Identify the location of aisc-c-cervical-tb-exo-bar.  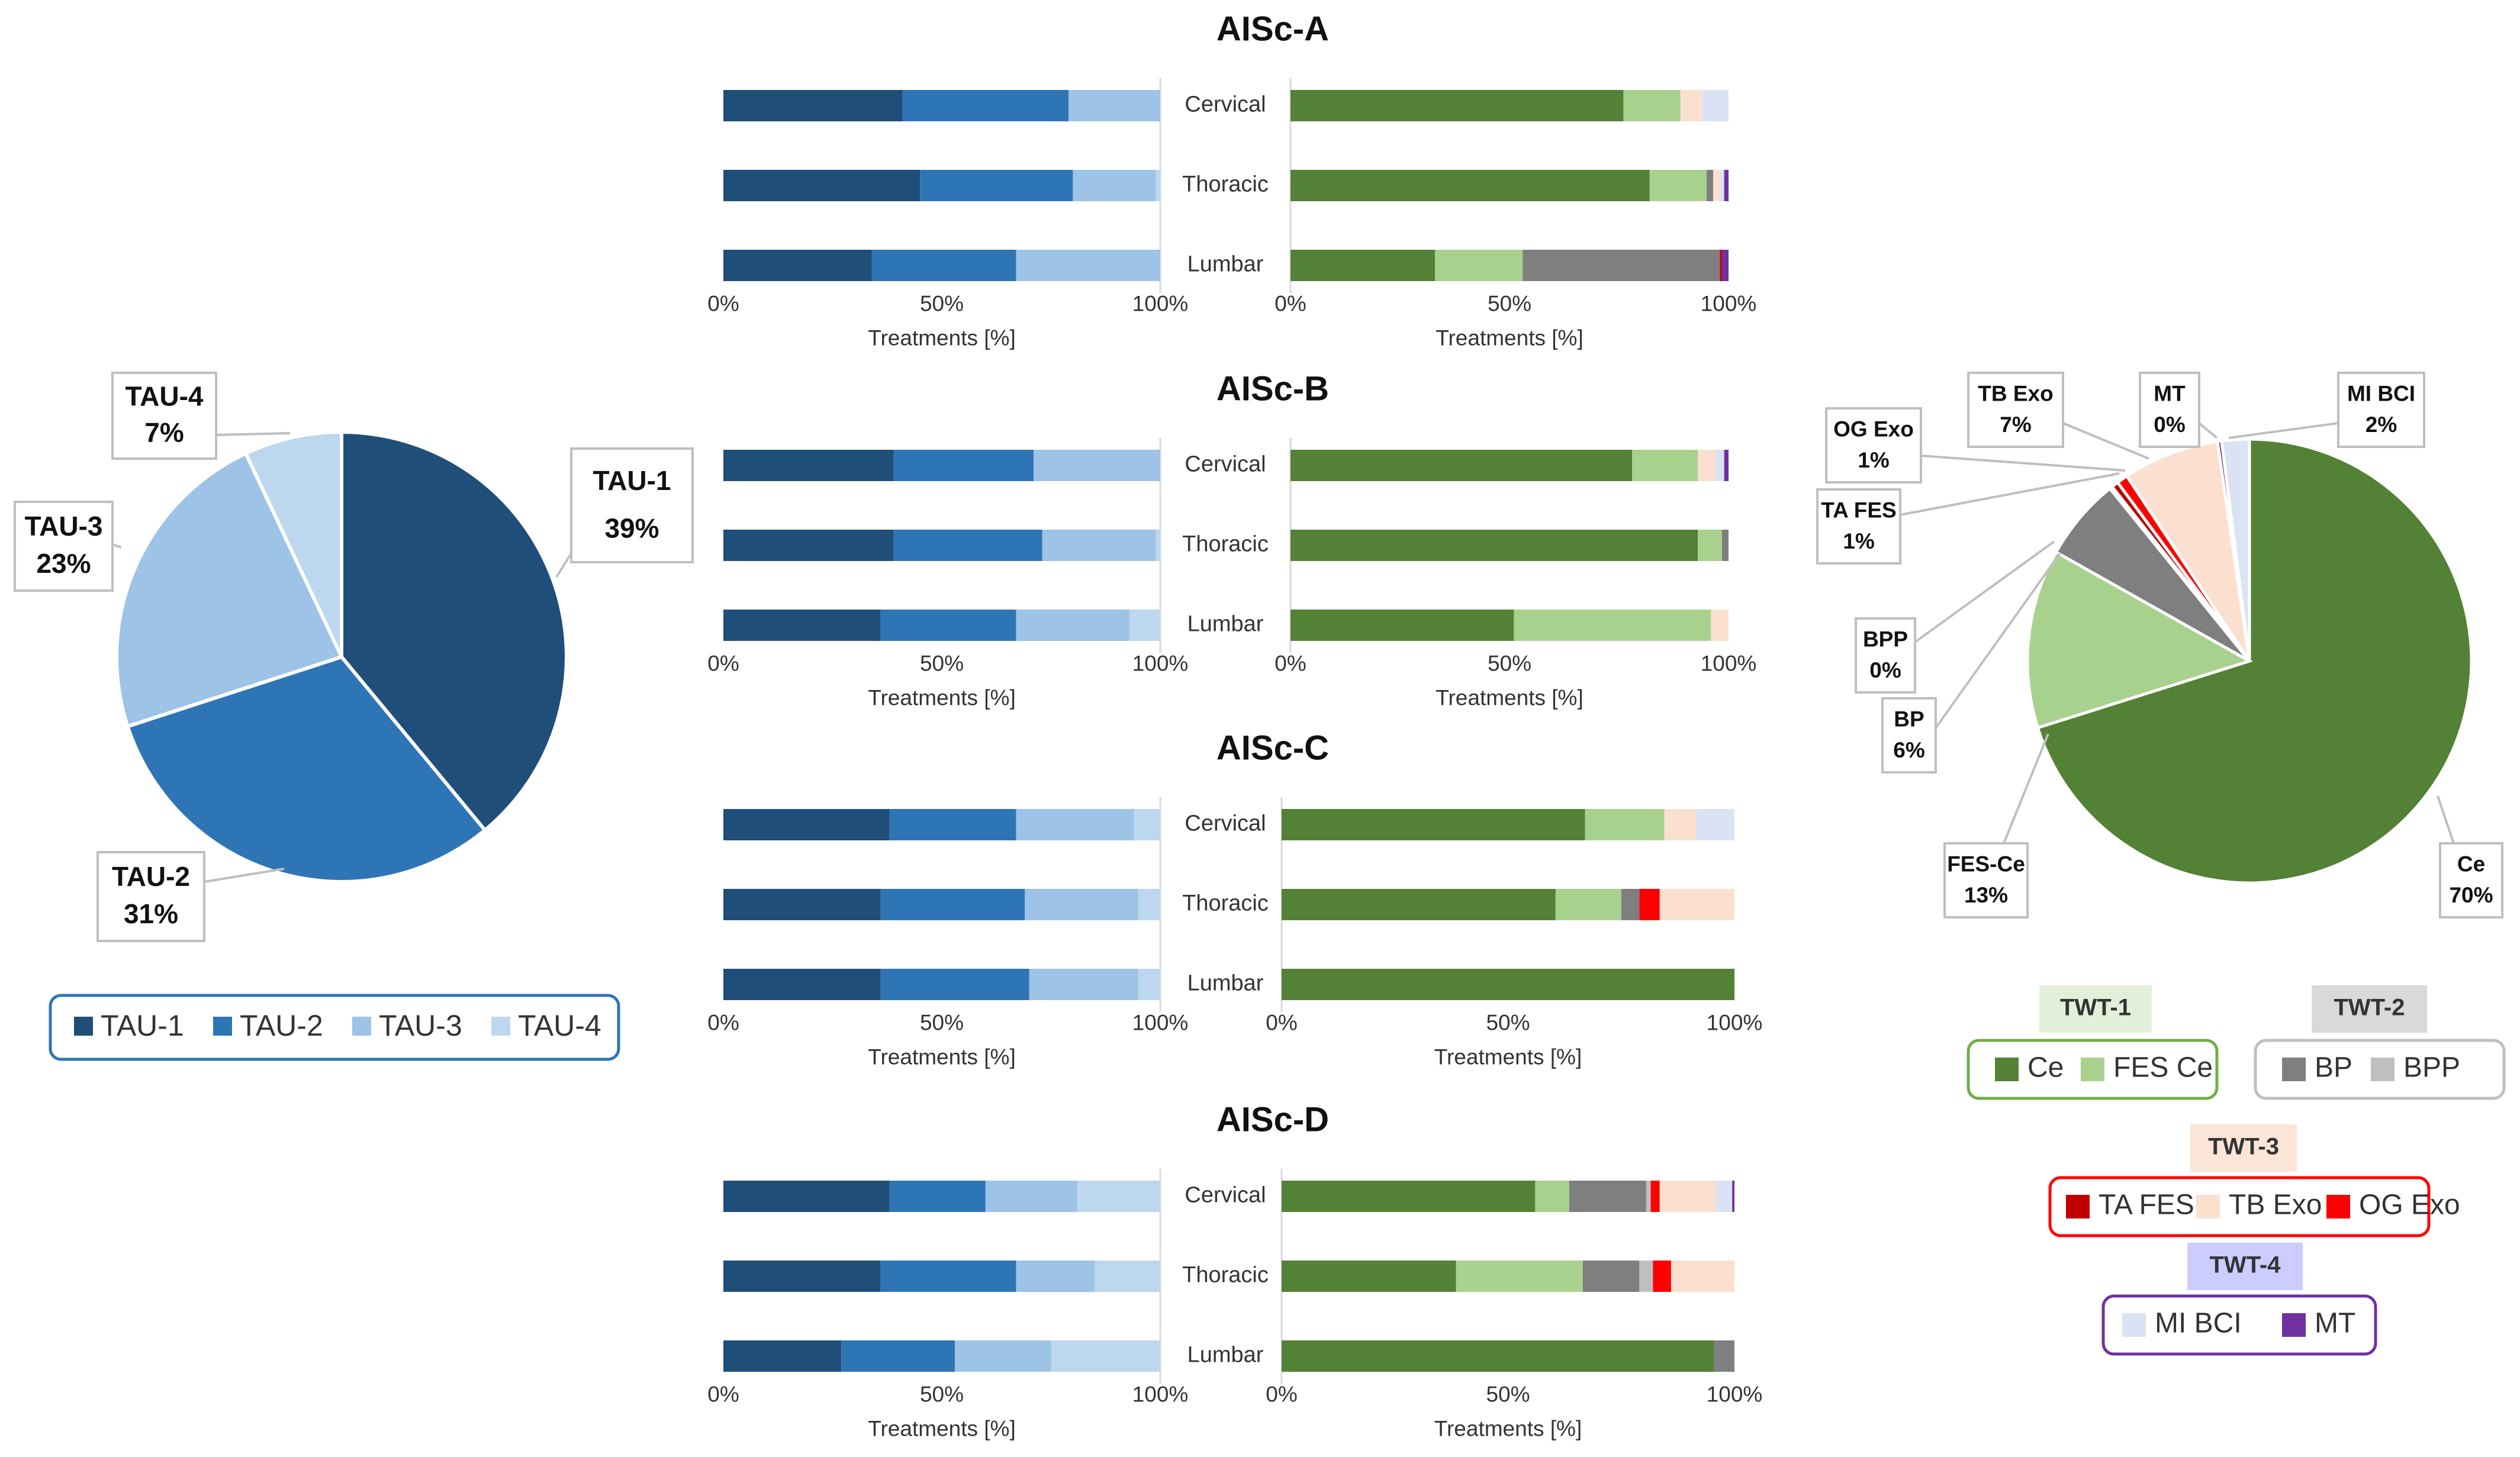
(1680, 824).